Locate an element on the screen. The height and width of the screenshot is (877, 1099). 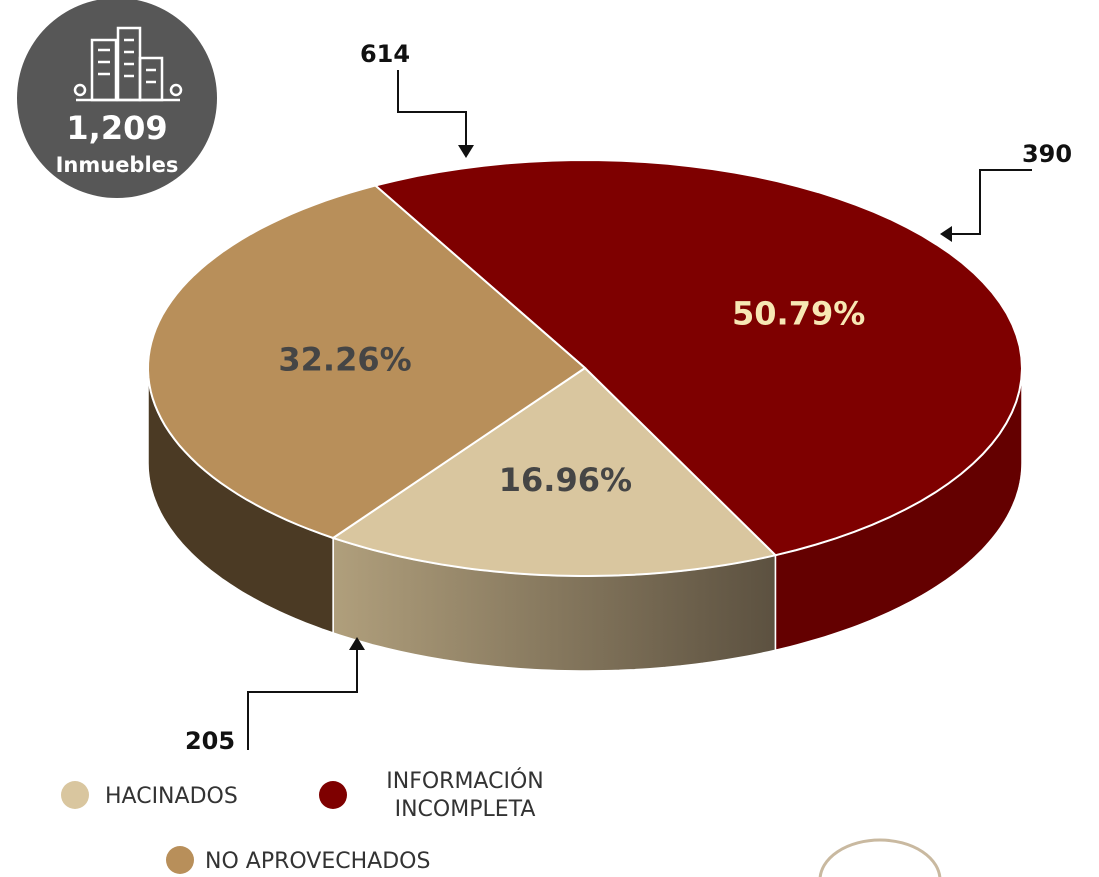
slice-label: 16.96% is located at coordinates (565, 480).